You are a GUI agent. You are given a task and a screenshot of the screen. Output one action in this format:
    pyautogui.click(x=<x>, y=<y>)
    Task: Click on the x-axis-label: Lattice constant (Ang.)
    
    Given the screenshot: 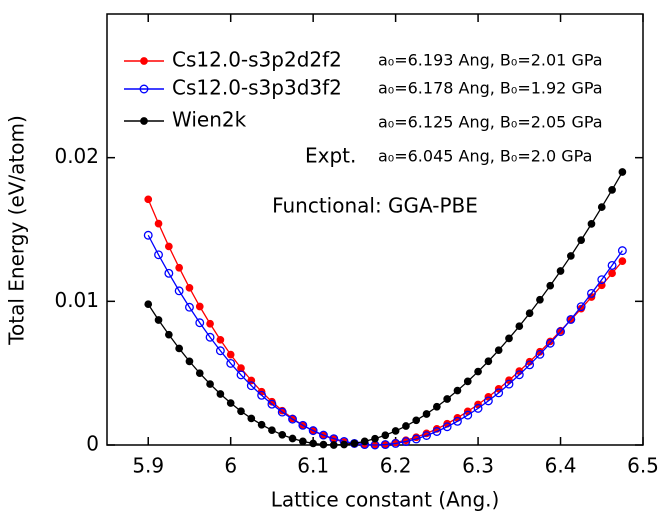 What is the action you would take?
    pyautogui.click(x=385, y=500)
    